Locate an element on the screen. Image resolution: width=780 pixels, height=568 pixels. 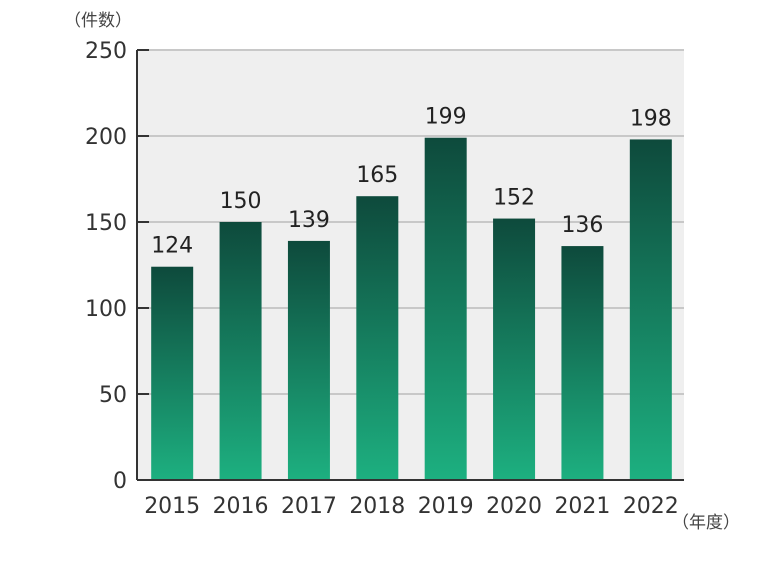
bar-2019 is located at coordinates (445, 308).